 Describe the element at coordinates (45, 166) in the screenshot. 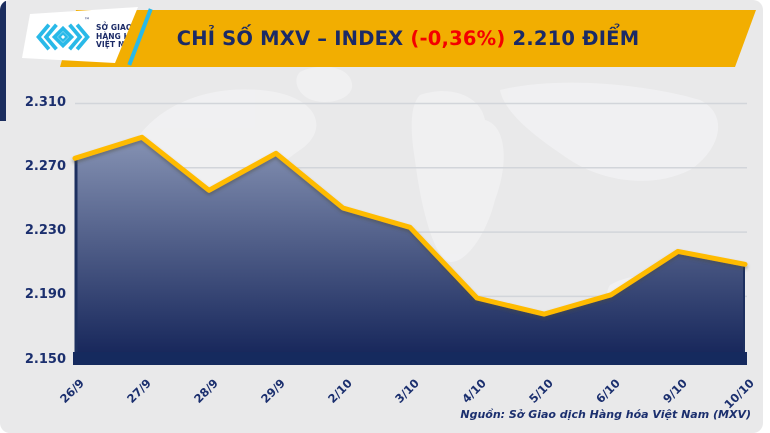

I see `y-axis-label: 2.270` at that location.